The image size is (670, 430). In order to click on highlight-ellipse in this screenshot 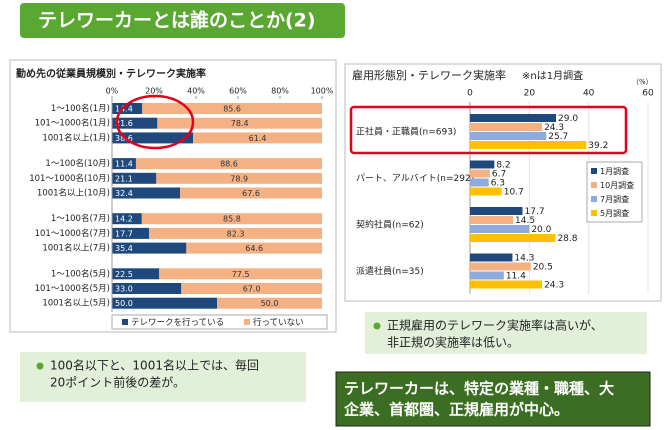, I will do `click(155, 122)`.